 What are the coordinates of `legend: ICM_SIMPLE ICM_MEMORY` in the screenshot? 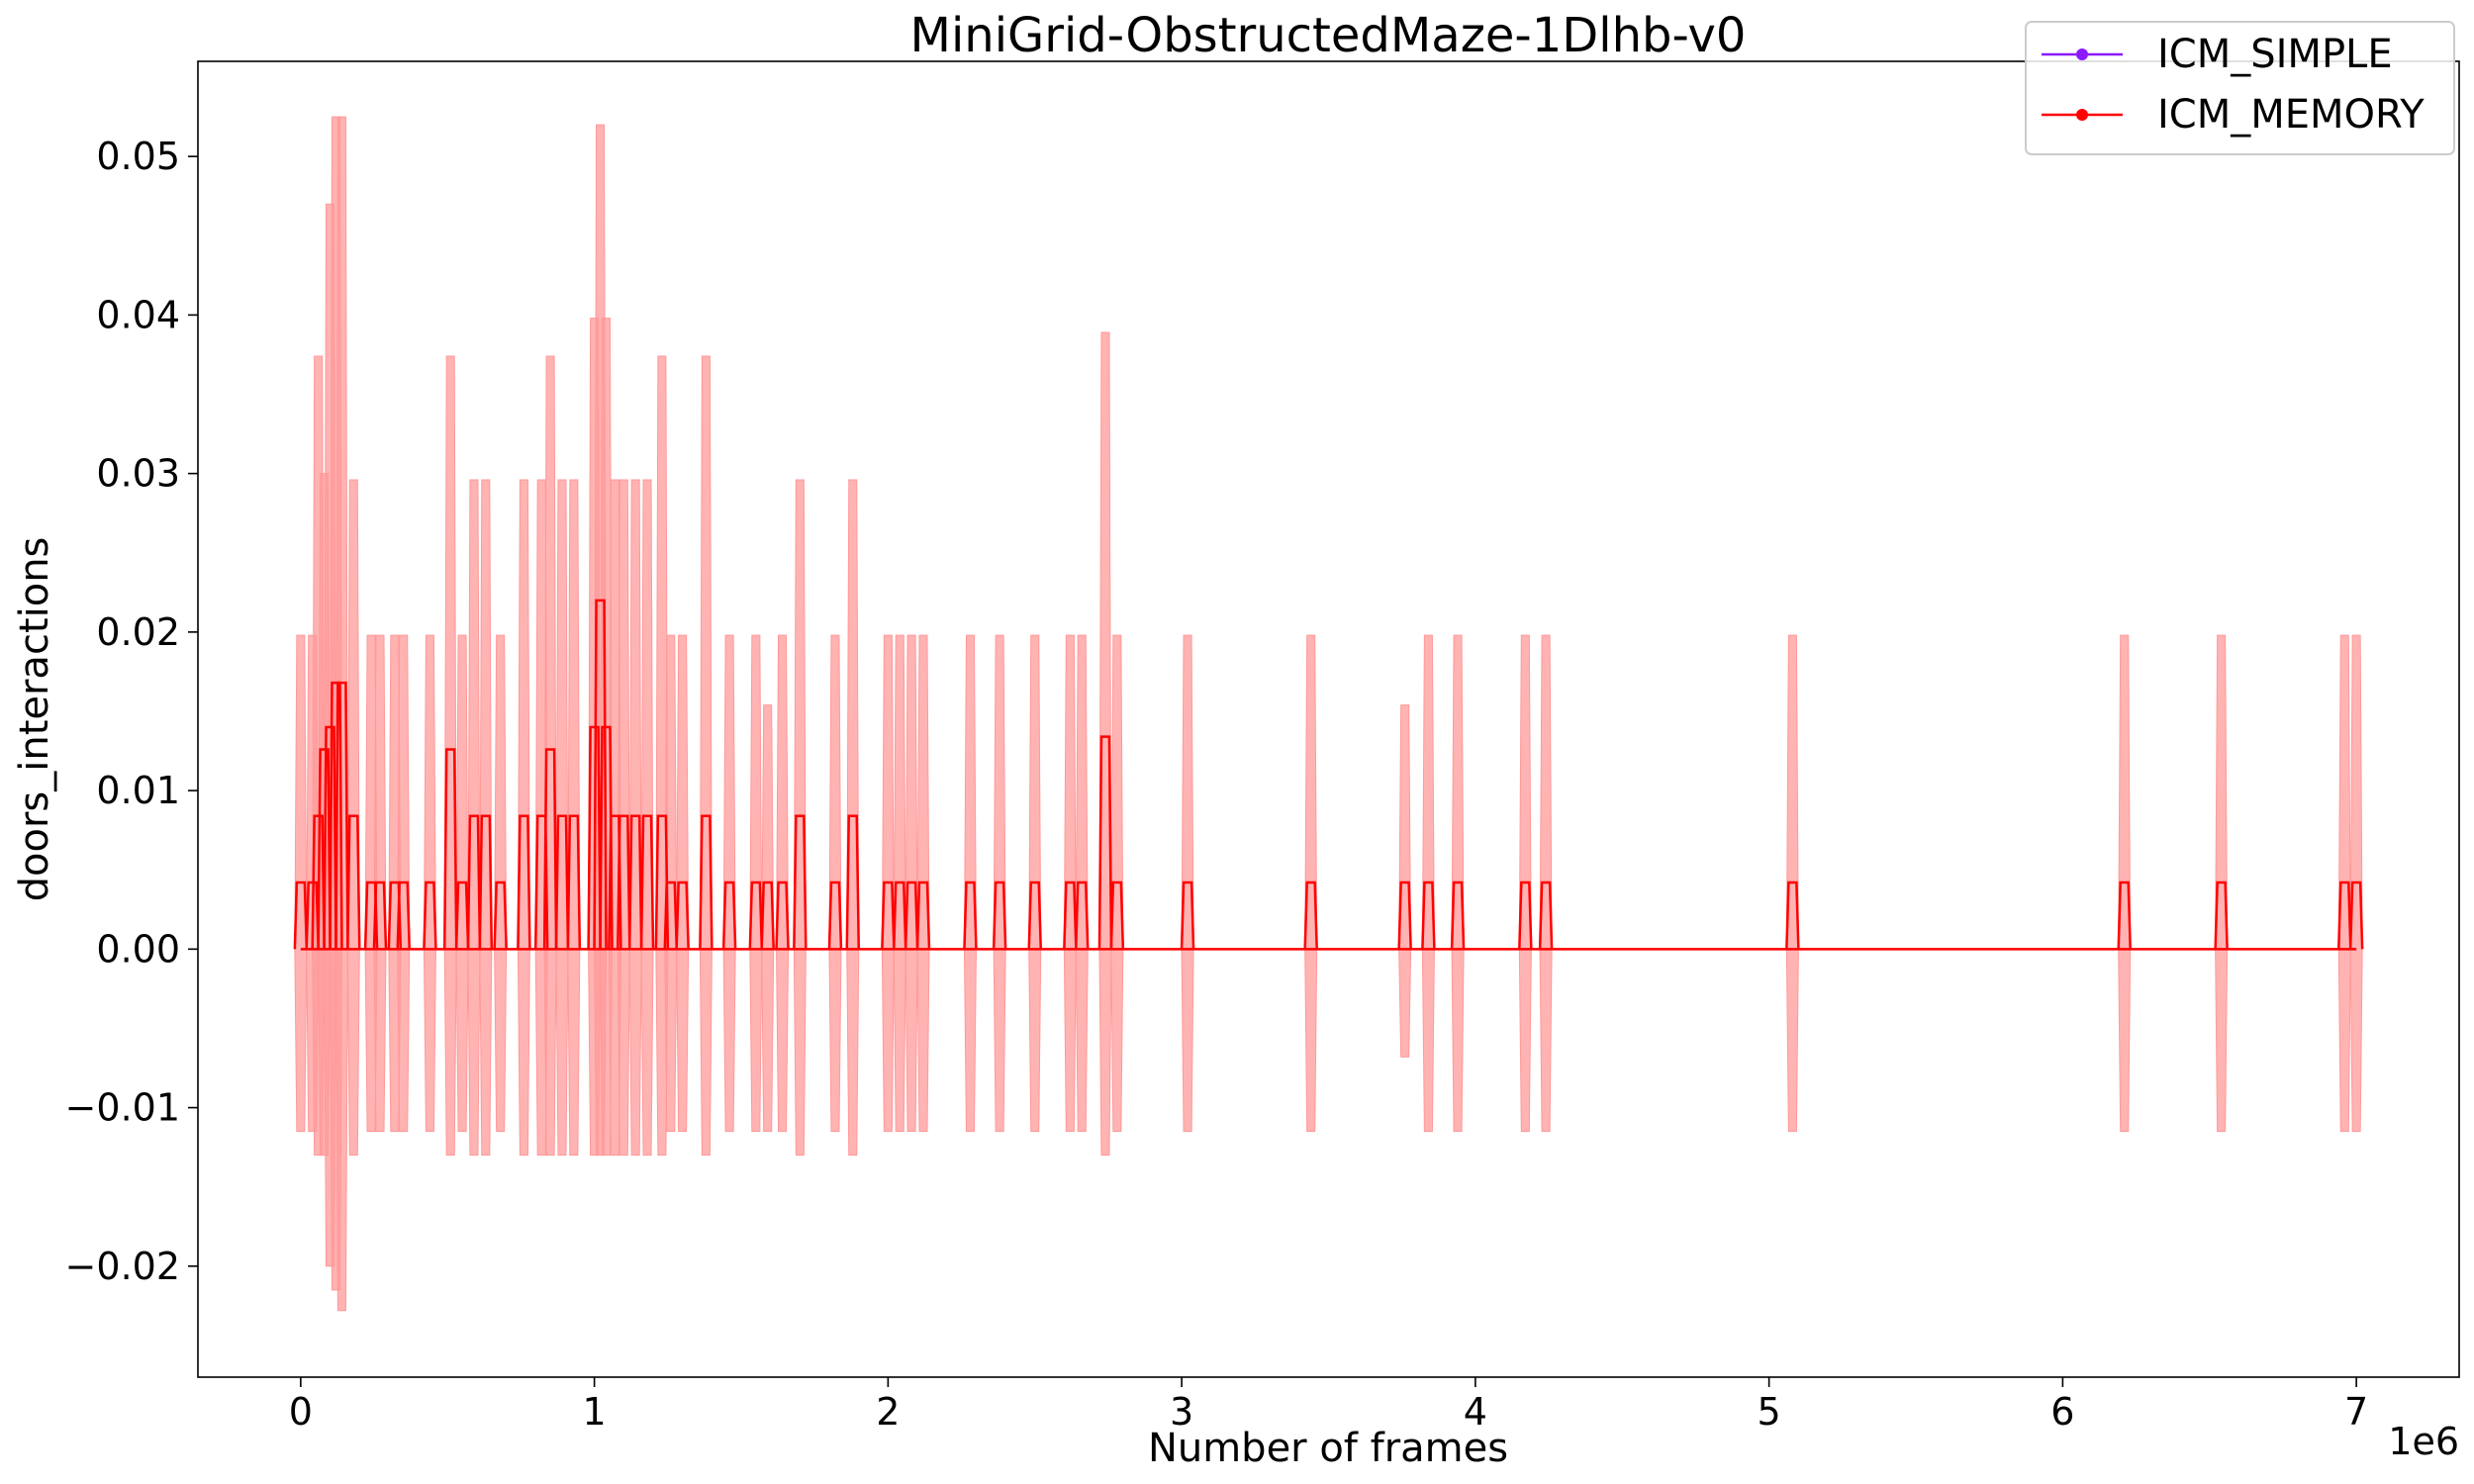 It's located at (2240, 88).